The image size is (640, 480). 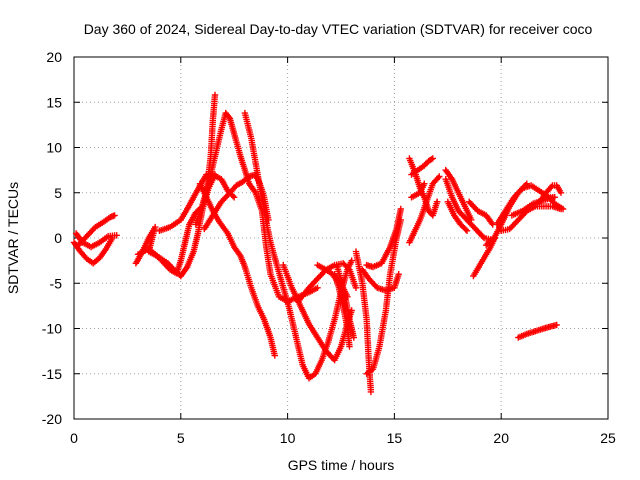 I want to click on y-tick-label: -20, so click(x=52, y=419).